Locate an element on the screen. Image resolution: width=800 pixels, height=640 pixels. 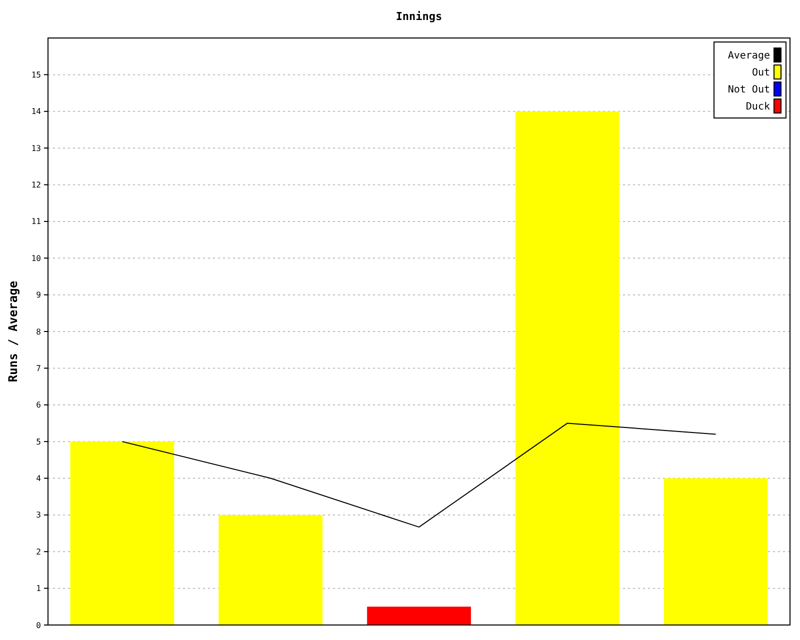
line-series is located at coordinates (419, 475).